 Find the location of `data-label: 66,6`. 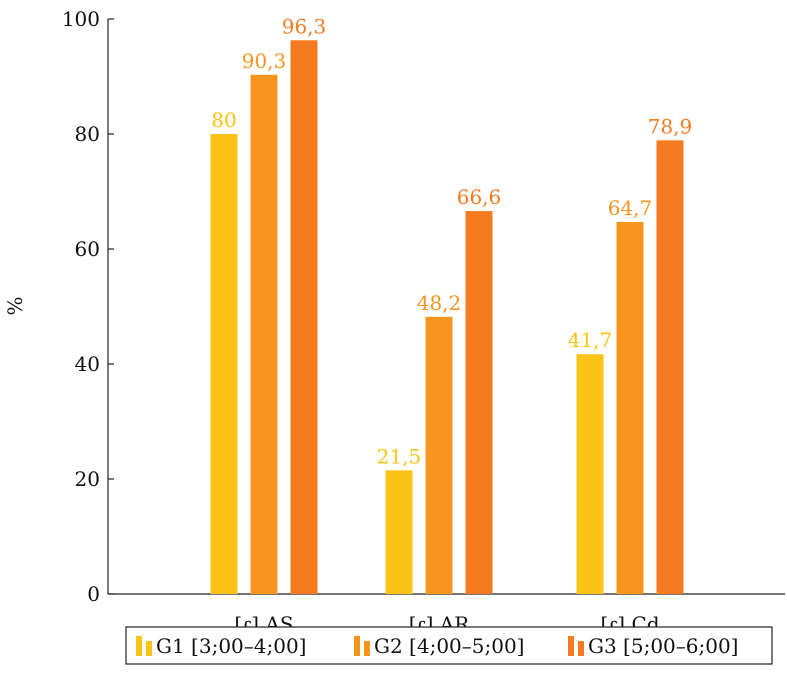

data-label: 66,6 is located at coordinates (479, 197).